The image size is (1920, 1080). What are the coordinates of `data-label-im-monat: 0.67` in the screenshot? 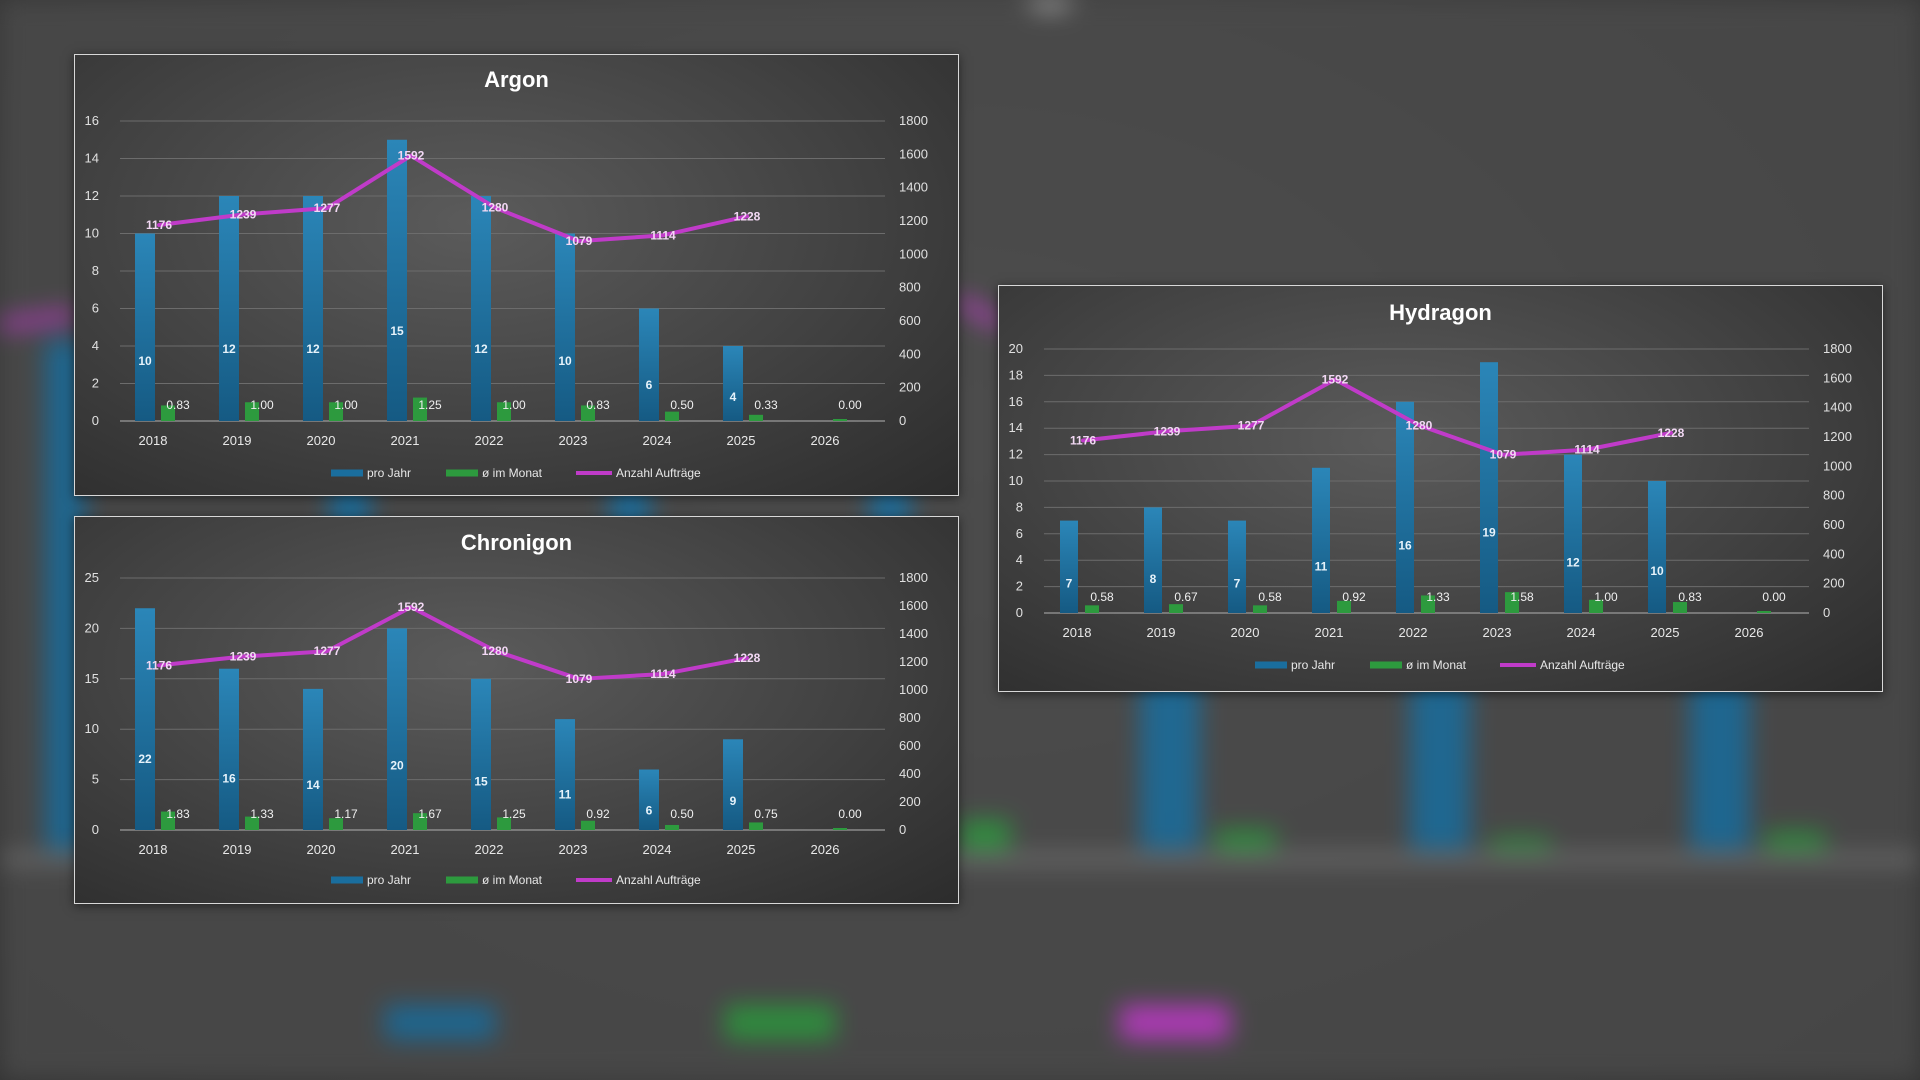 It's located at (1186, 597).